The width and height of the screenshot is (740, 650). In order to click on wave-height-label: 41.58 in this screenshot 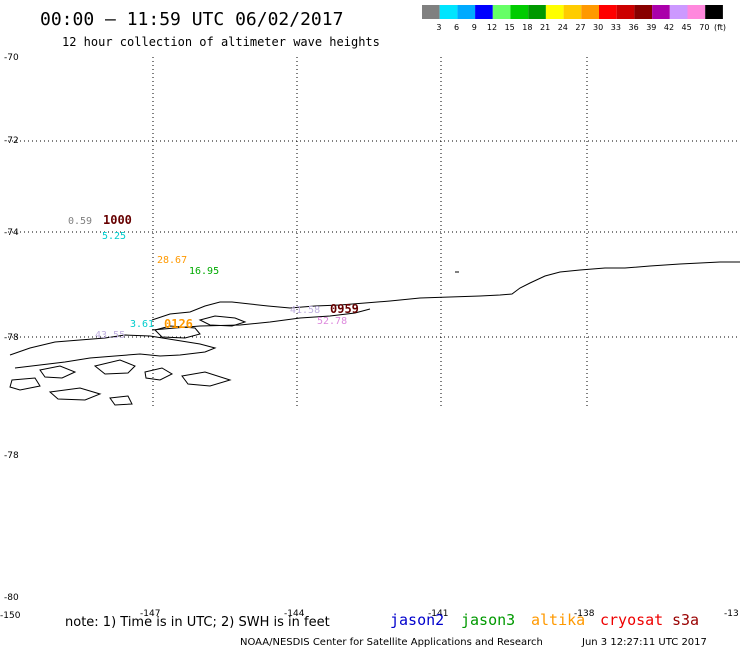, I will do `click(305, 310)`.